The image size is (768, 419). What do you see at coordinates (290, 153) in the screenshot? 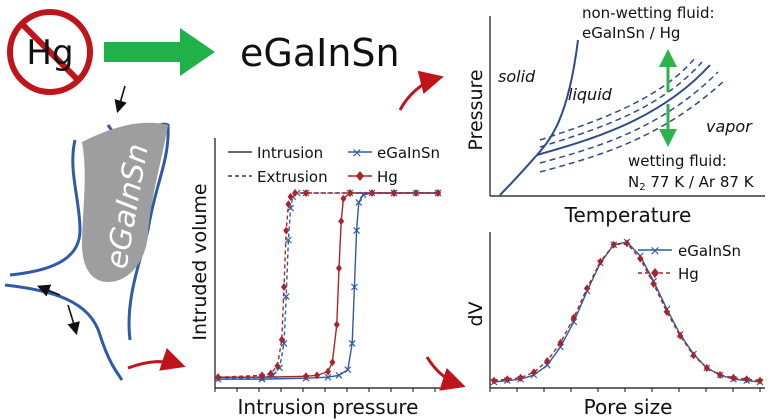
I see `legend-intrusion-label: Intrusion` at bounding box center [290, 153].